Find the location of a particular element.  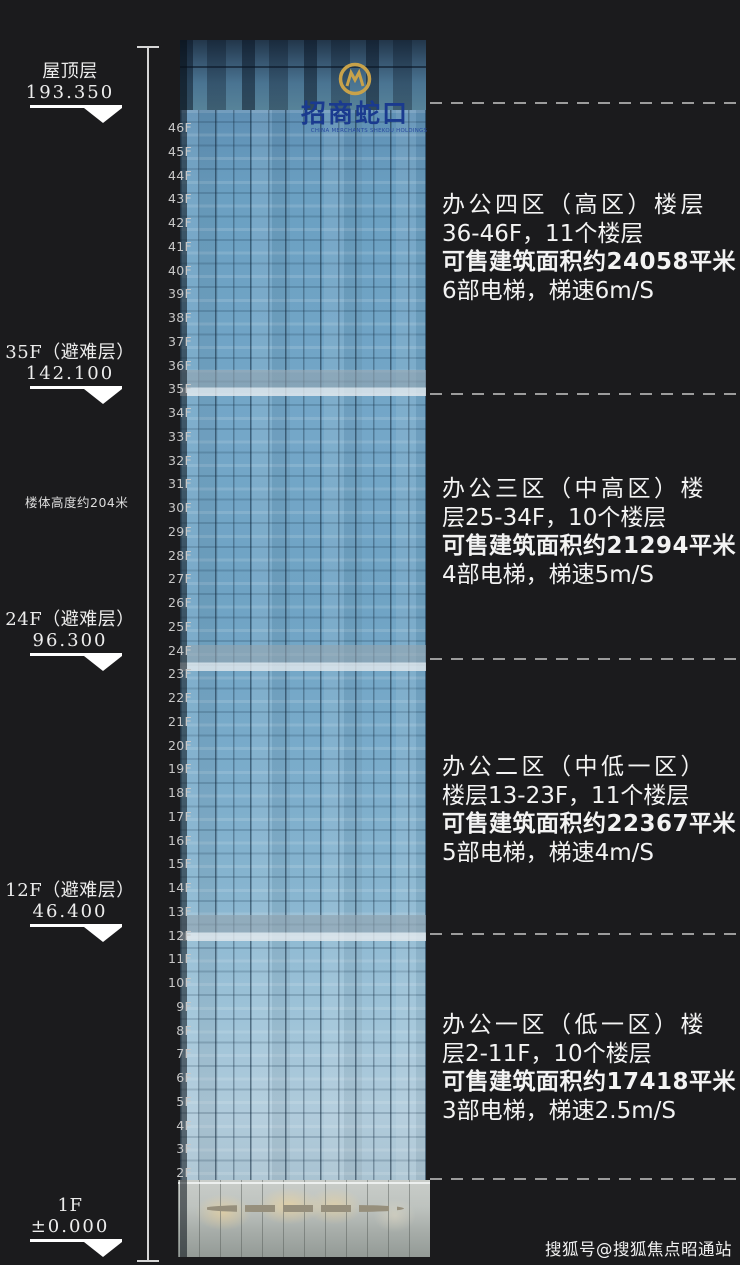

floor-label: 21F is located at coordinates (180, 721).